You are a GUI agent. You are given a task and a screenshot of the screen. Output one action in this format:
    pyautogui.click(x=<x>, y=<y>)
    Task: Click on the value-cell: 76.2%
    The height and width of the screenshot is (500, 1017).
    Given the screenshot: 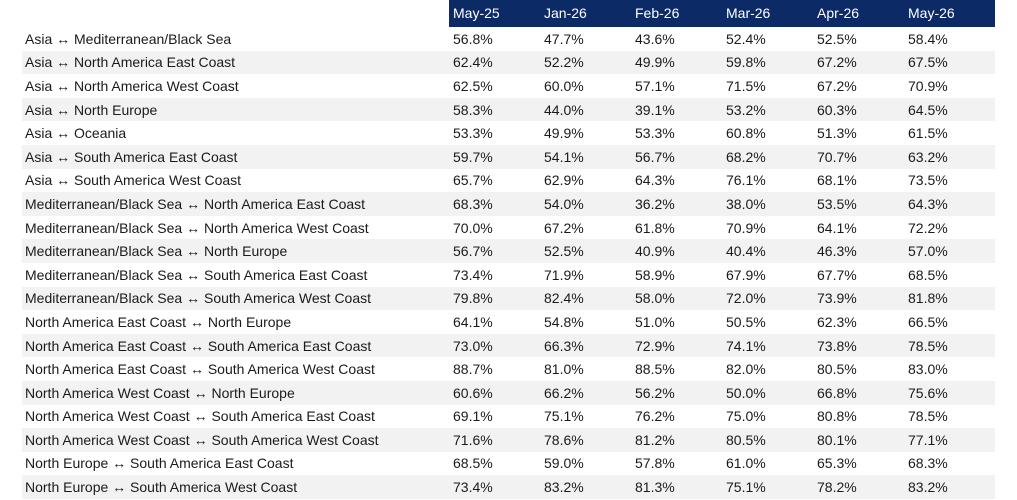 What is the action you would take?
    pyautogui.click(x=676, y=416)
    